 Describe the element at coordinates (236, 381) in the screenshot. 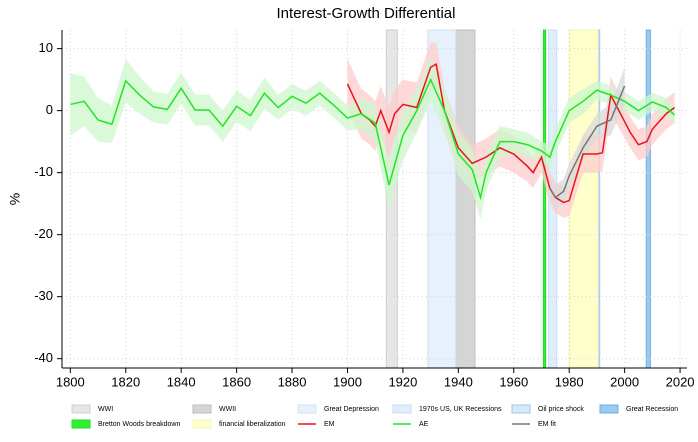

I see `x-tick-label: 1860` at that location.